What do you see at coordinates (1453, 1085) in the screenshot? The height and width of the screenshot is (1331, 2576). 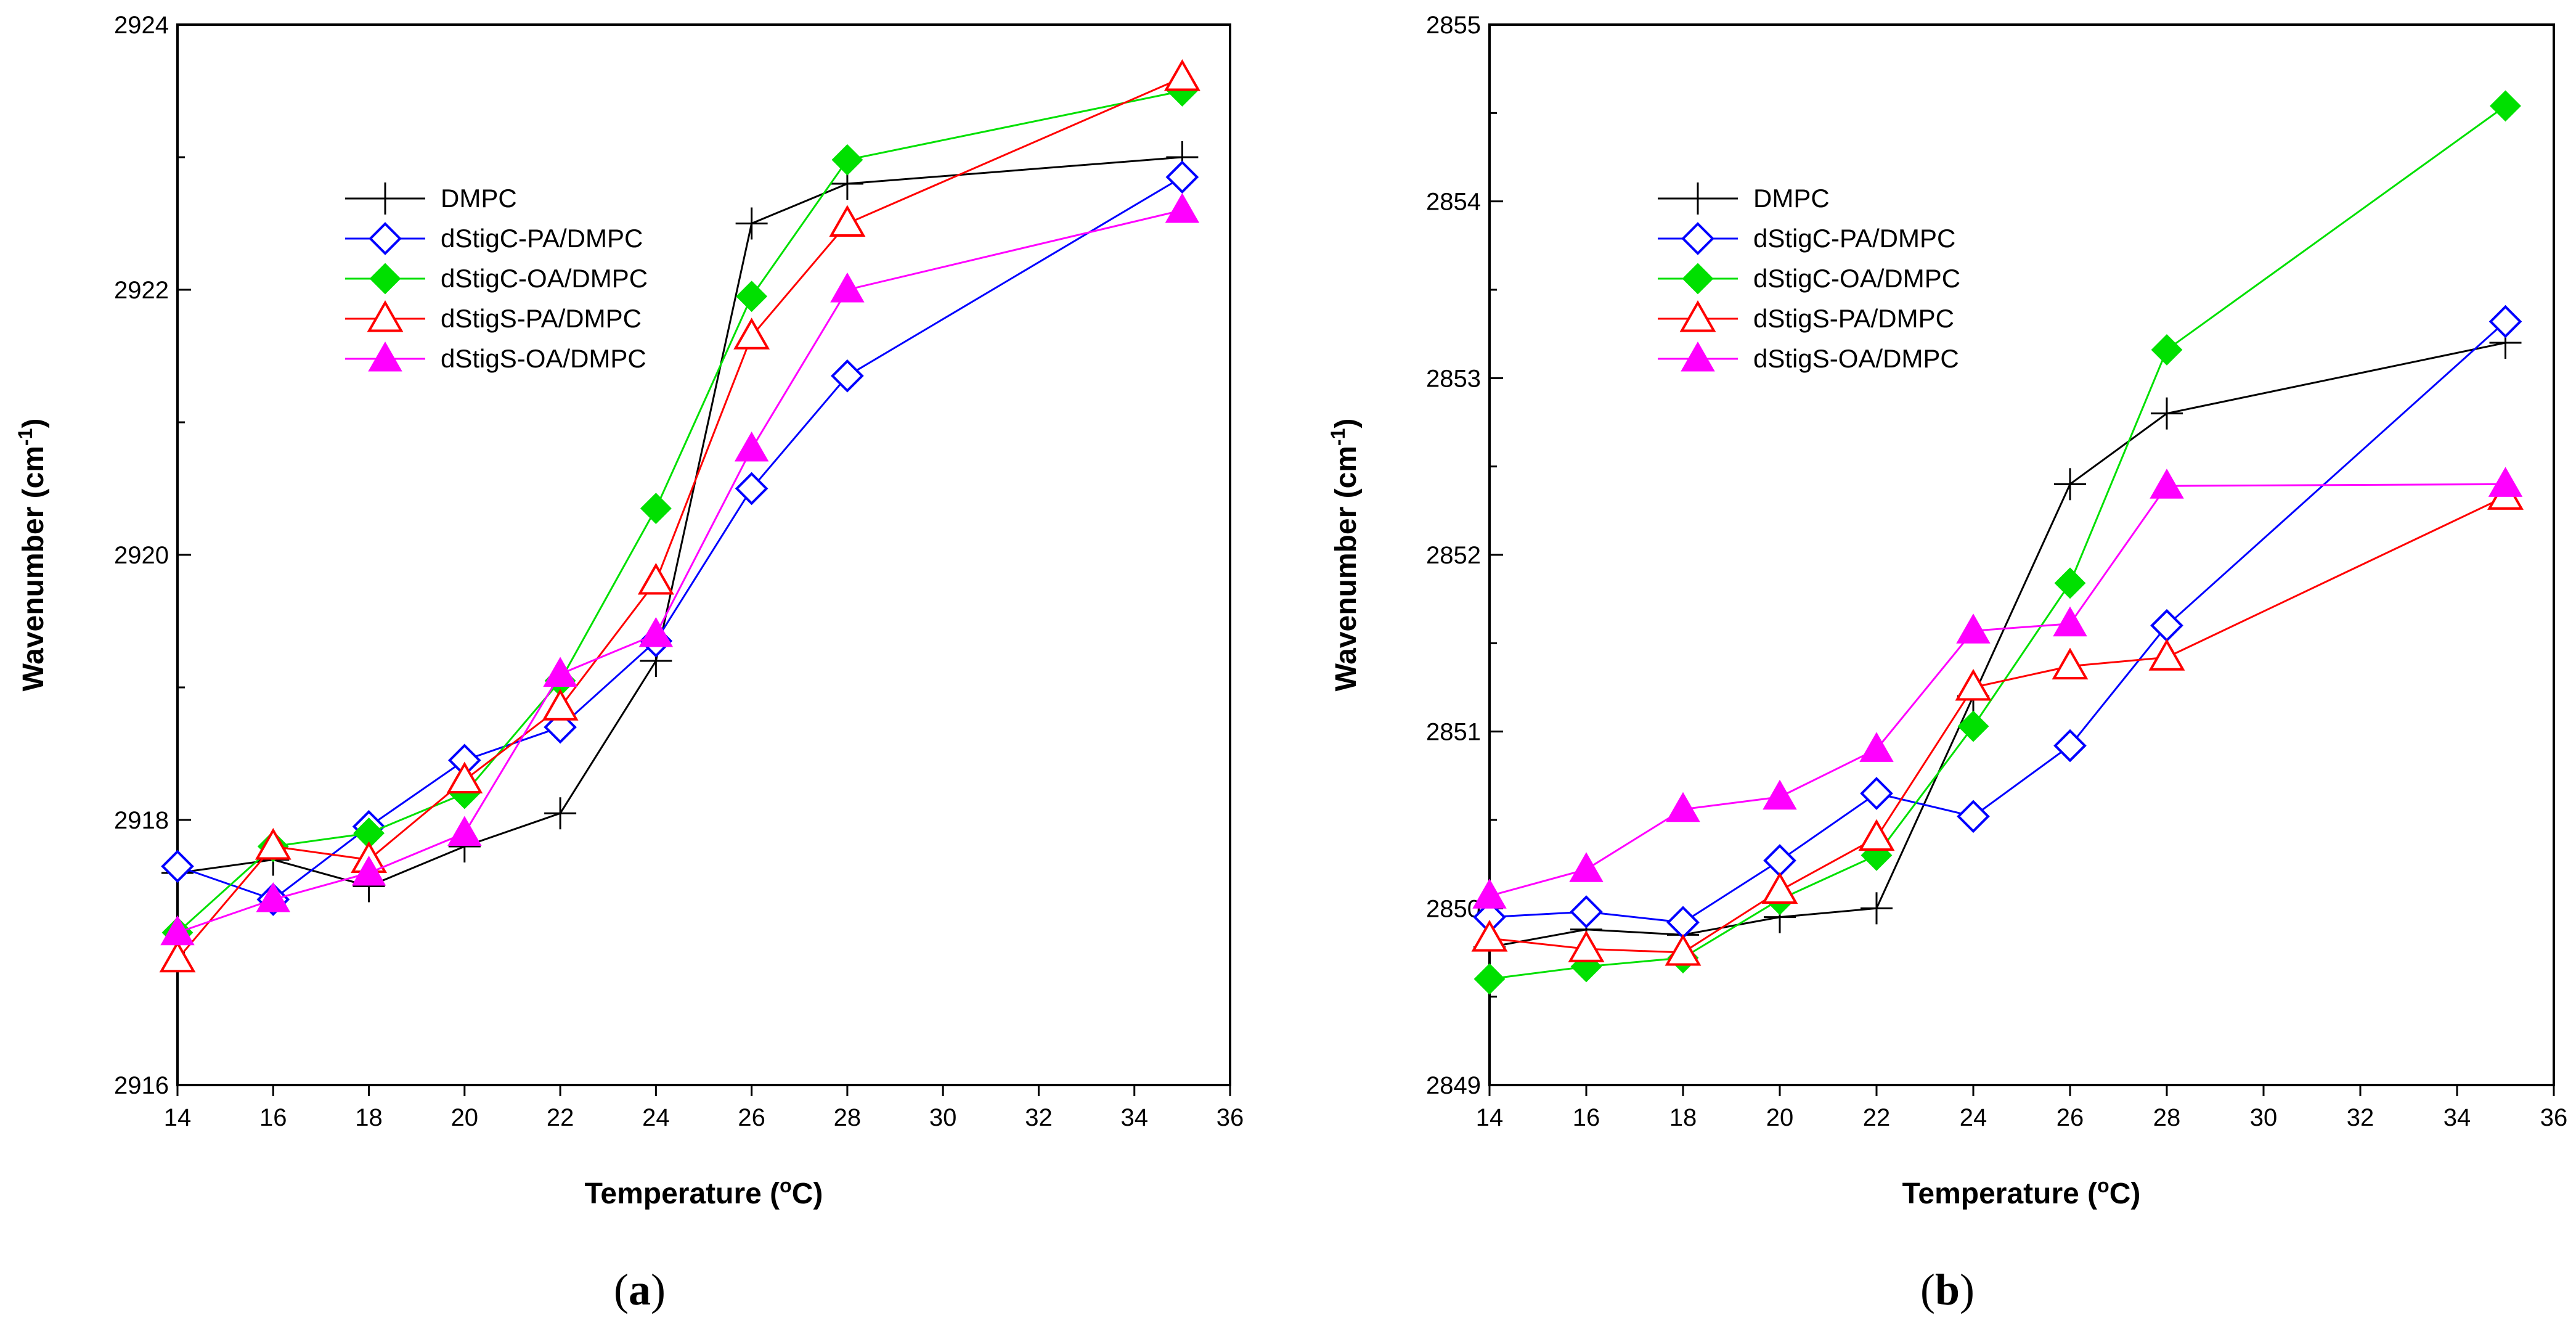 I see `y-tick-label: 2849` at bounding box center [1453, 1085].